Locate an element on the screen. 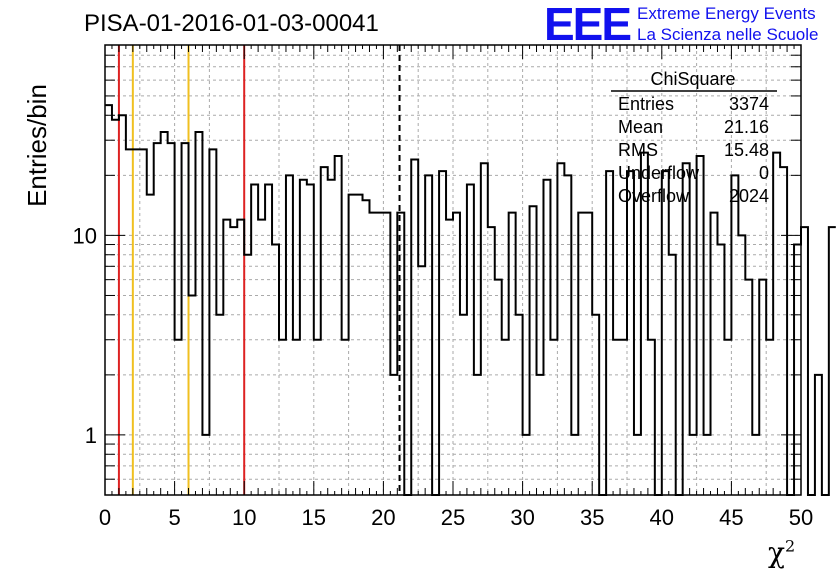 This screenshot has width=836, height=572. x-tick-label: 15 is located at coordinates (314, 517).